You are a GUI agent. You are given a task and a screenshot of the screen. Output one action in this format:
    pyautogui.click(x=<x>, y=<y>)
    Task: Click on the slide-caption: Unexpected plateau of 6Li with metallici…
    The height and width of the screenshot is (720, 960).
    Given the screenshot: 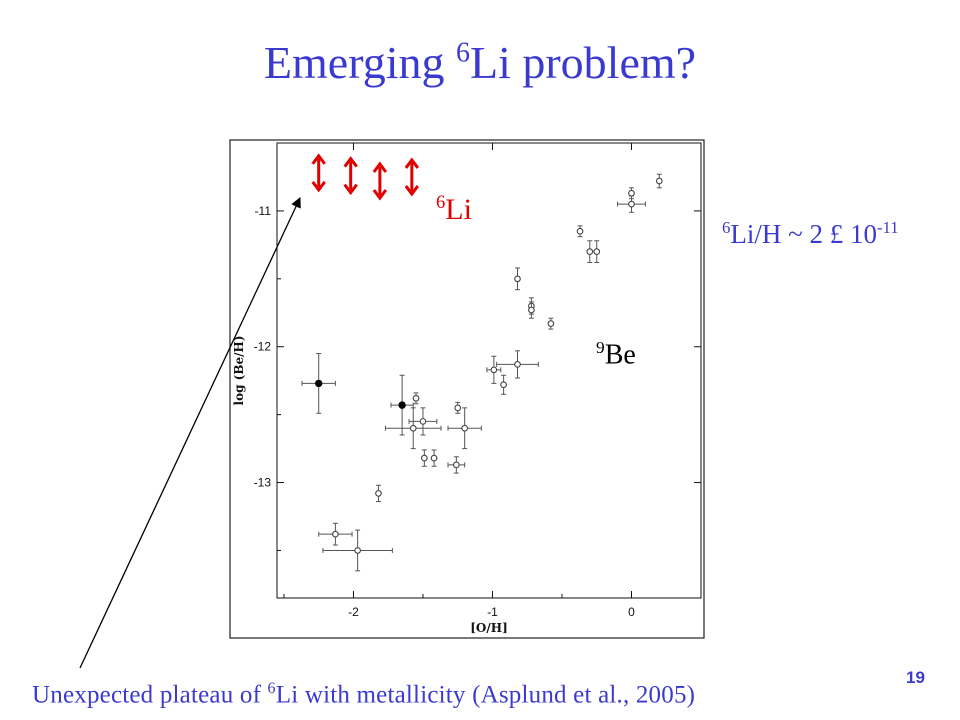 What is the action you would take?
    pyautogui.click(x=364, y=694)
    